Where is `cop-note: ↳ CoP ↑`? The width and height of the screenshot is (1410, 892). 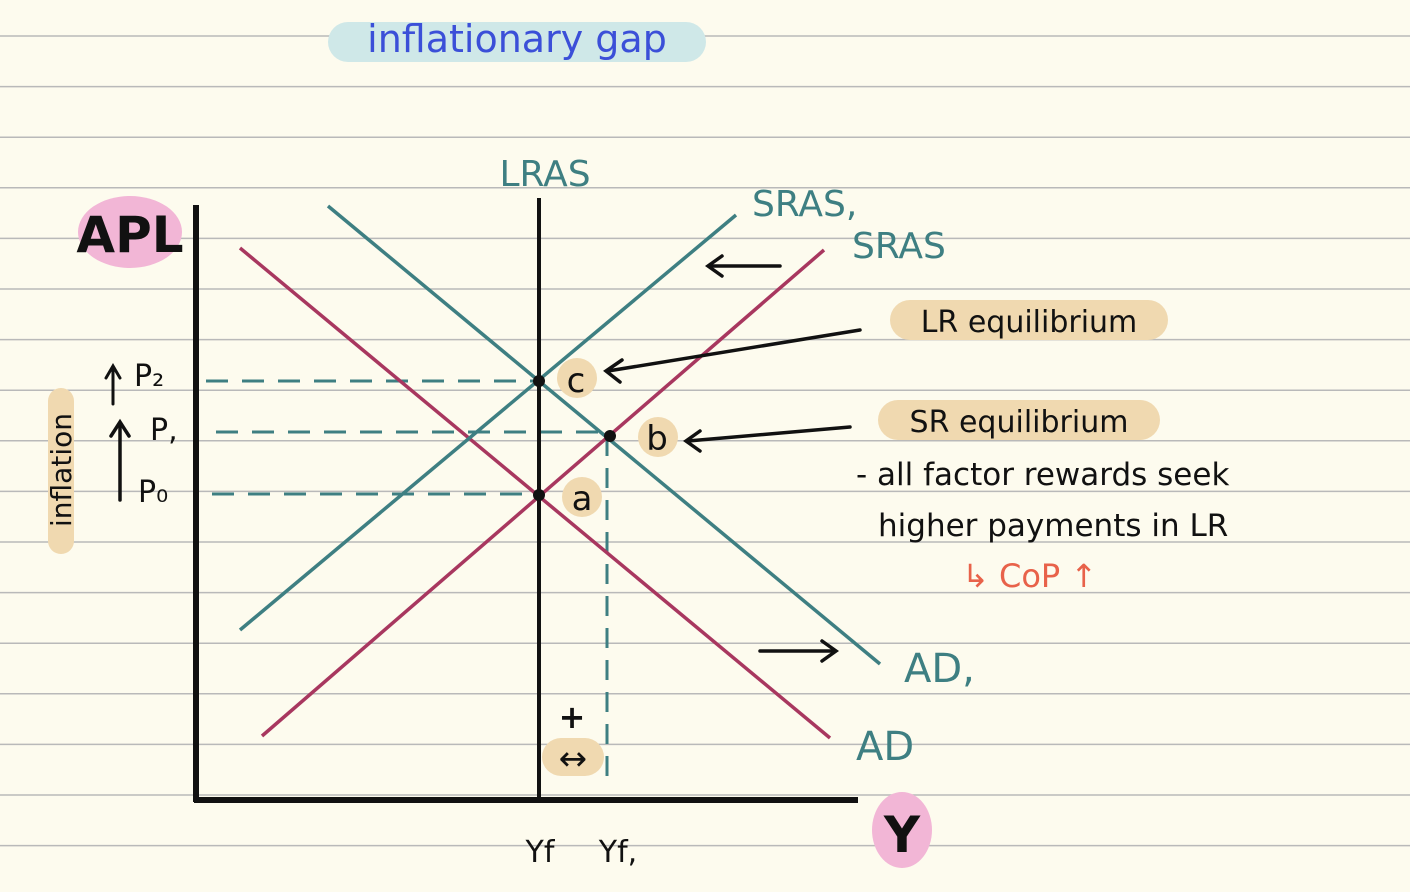 cop-note: ↳ CoP ↑ is located at coordinates (1029, 576).